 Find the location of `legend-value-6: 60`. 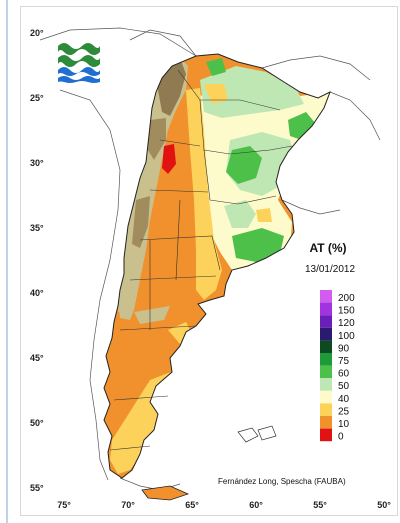

legend-value-6: 60 is located at coordinates (344, 374).